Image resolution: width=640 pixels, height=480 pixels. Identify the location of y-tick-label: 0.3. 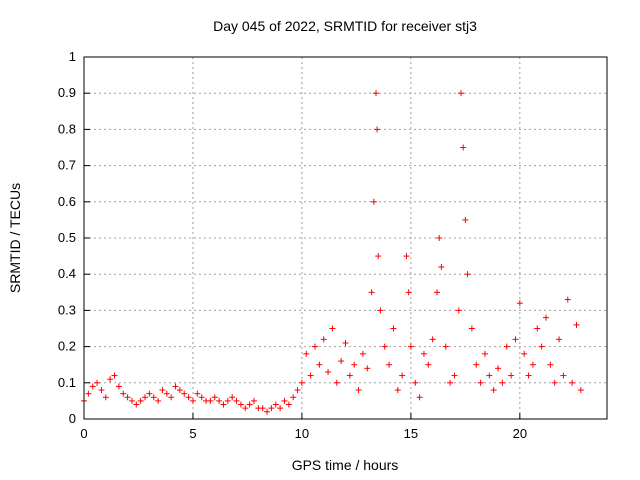
(67, 309).